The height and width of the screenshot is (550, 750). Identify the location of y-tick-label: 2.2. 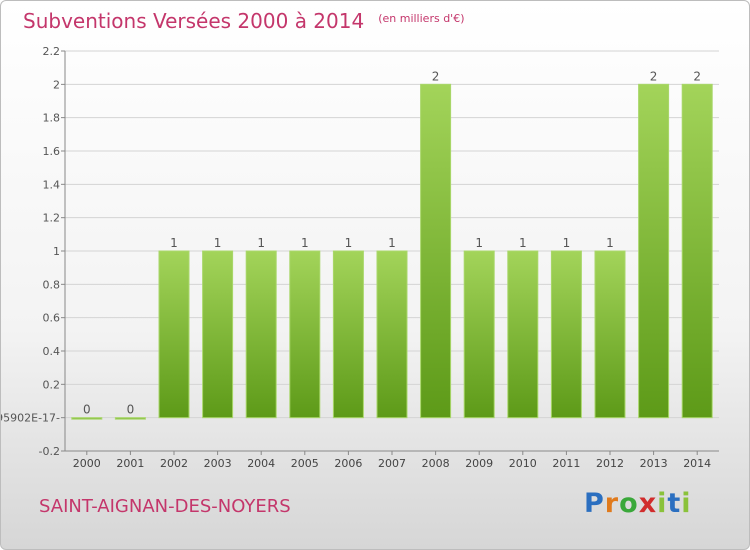
(52, 51).